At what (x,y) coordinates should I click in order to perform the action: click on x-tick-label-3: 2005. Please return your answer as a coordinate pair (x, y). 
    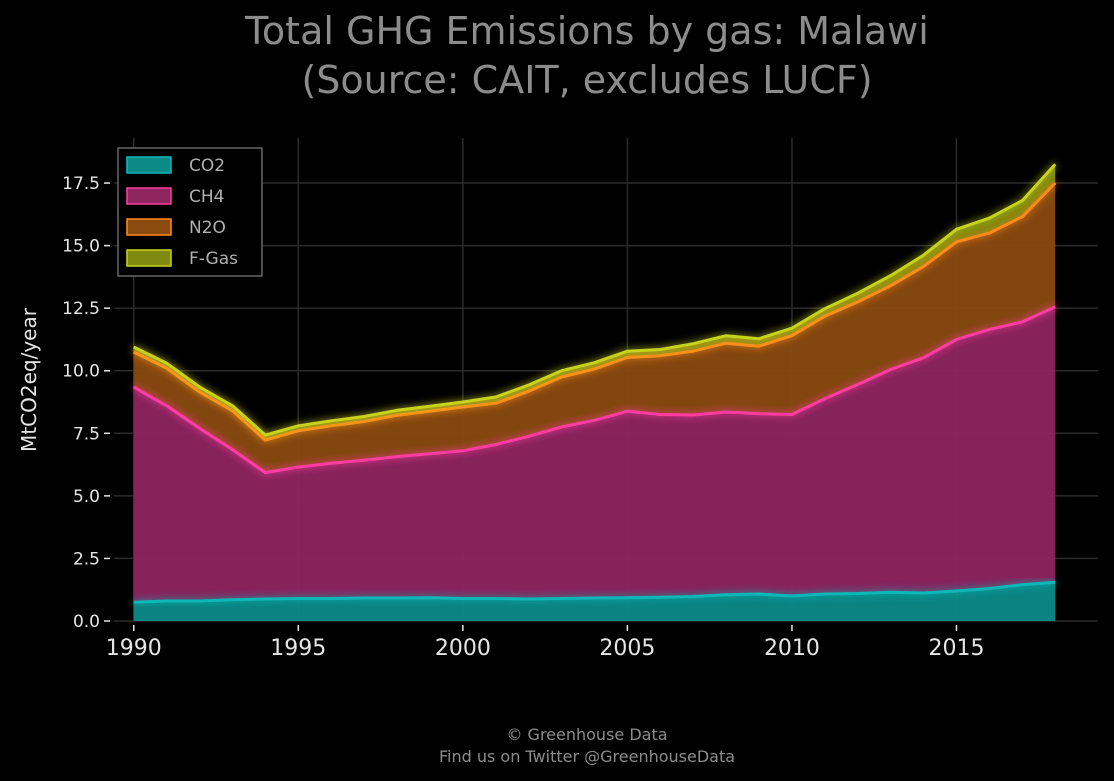
    Looking at the image, I should click on (627, 648).